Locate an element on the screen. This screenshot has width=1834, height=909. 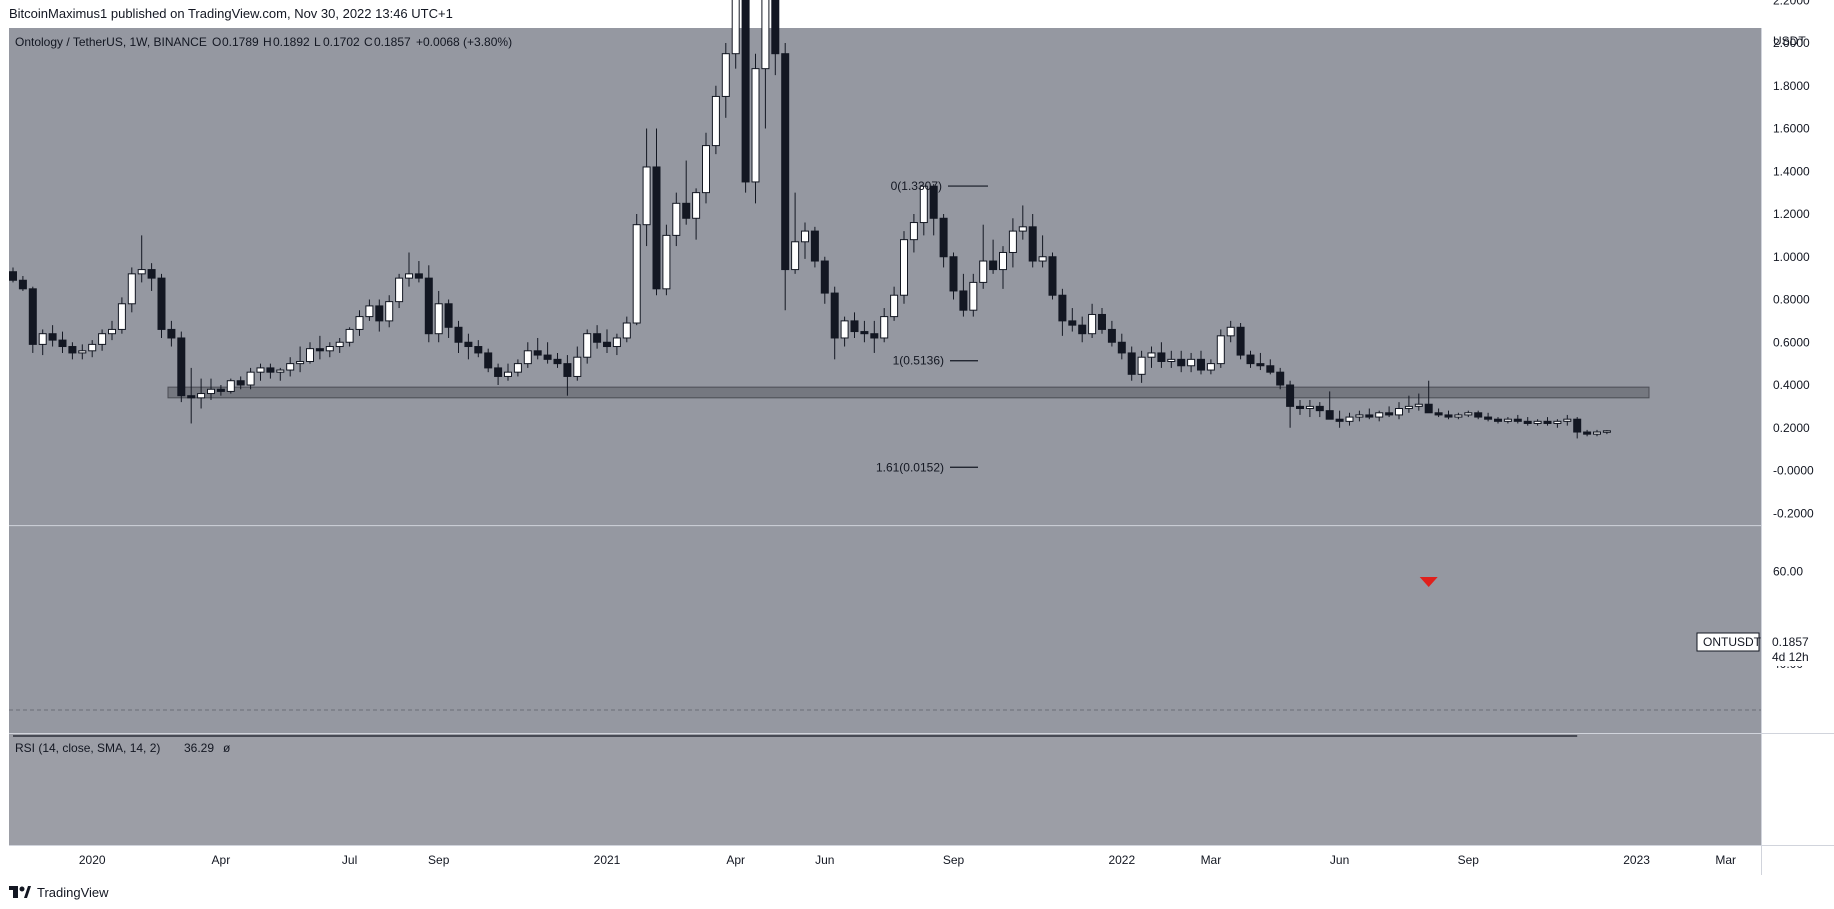
price-tick-label: 1.8000 is located at coordinates (1791, 86).